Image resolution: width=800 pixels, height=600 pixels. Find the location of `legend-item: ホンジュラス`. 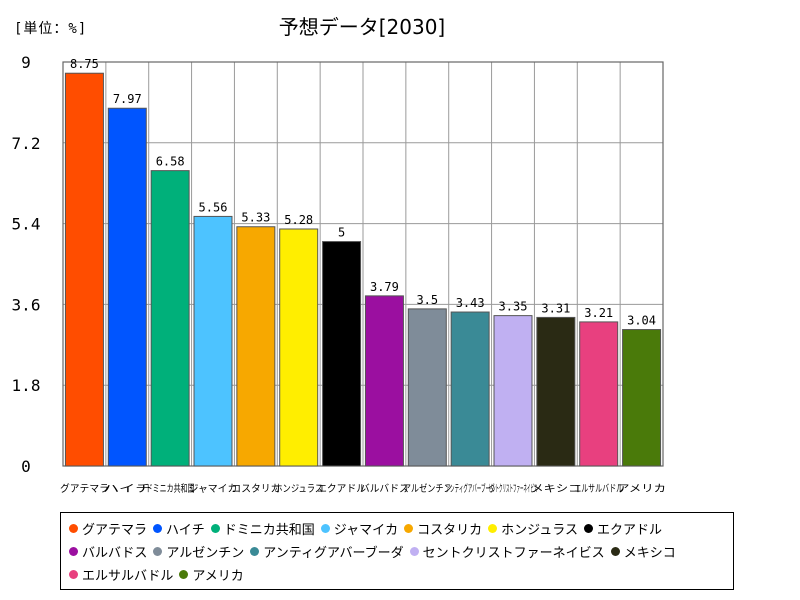

legend-item: ホンジュラス is located at coordinates (533, 528).